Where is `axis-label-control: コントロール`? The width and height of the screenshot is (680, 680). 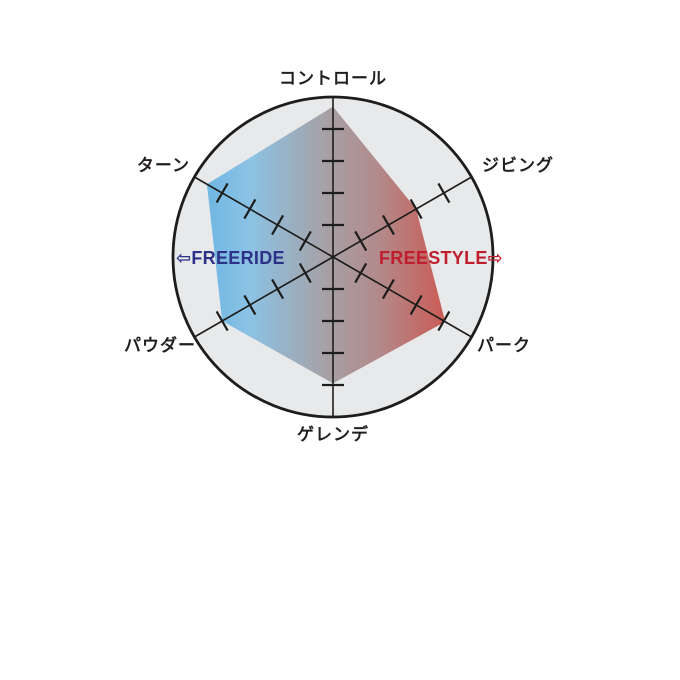
axis-label-control: コントロール is located at coordinates (333, 78).